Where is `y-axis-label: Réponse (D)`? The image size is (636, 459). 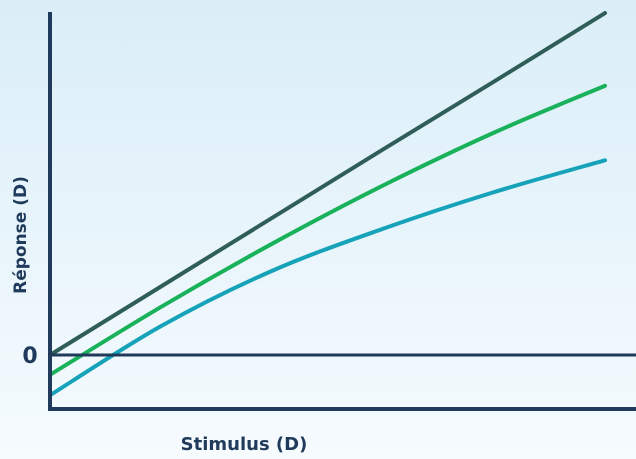 y-axis-label: Réponse (D) is located at coordinates (21, 235).